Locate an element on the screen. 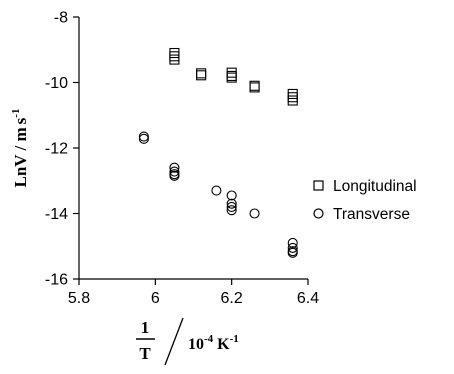 This screenshot has height=374, width=454. y-tick-label: -10 is located at coordinates (56, 83).